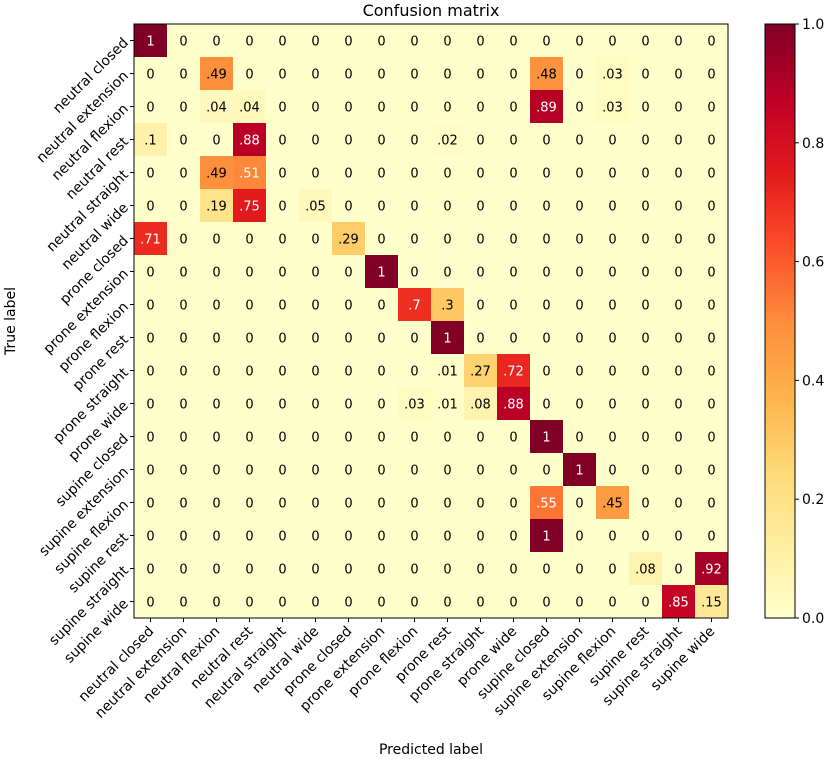 The image size is (831, 759). I want to click on colorbar-tick-label: 0.2, so click(813, 500).